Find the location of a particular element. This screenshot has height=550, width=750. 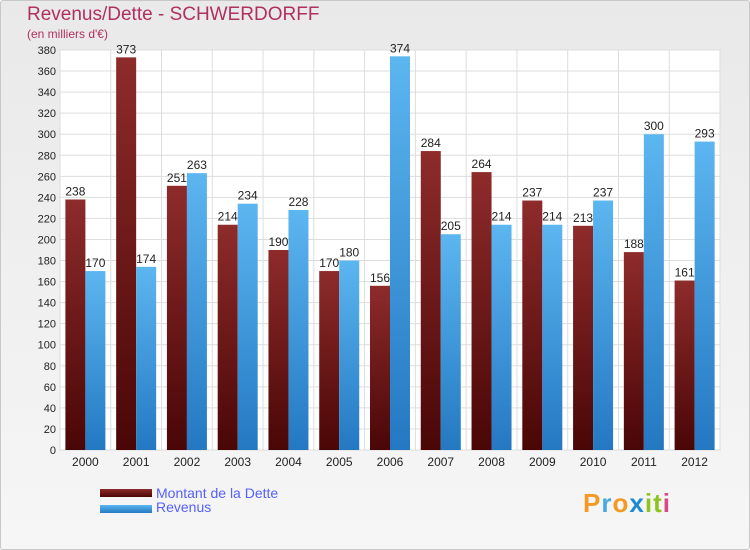

x-tick-label: 2006 is located at coordinates (390, 462).